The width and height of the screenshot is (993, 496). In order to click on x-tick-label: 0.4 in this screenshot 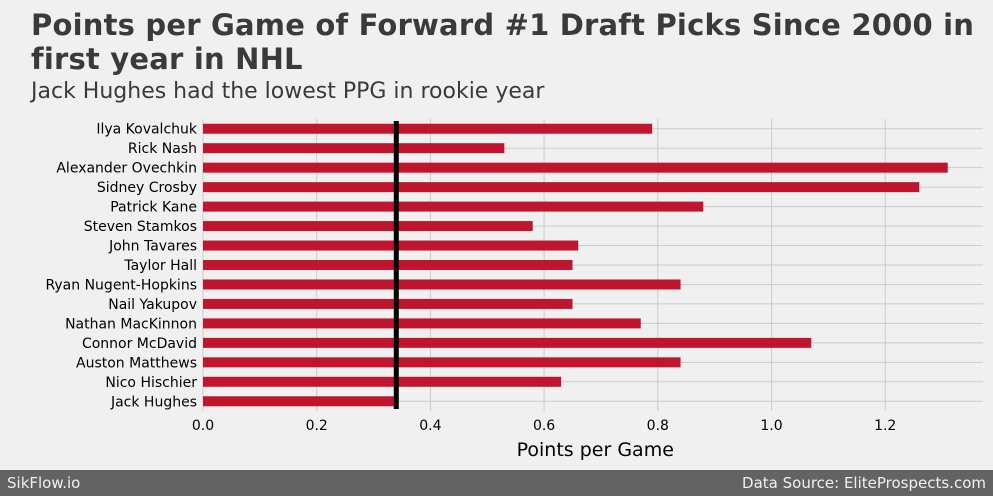, I will do `click(430, 426)`.